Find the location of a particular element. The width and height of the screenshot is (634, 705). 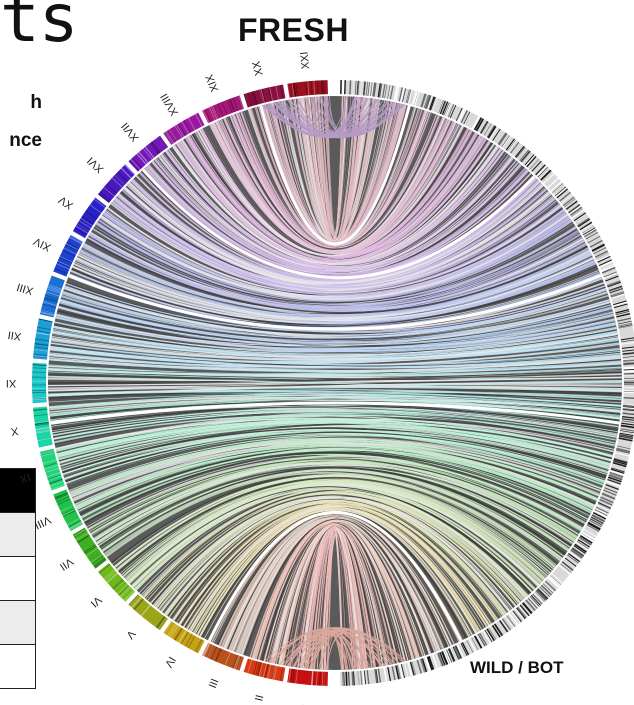

chromosome-label-xviii: XVIII is located at coordinates (169, 104).